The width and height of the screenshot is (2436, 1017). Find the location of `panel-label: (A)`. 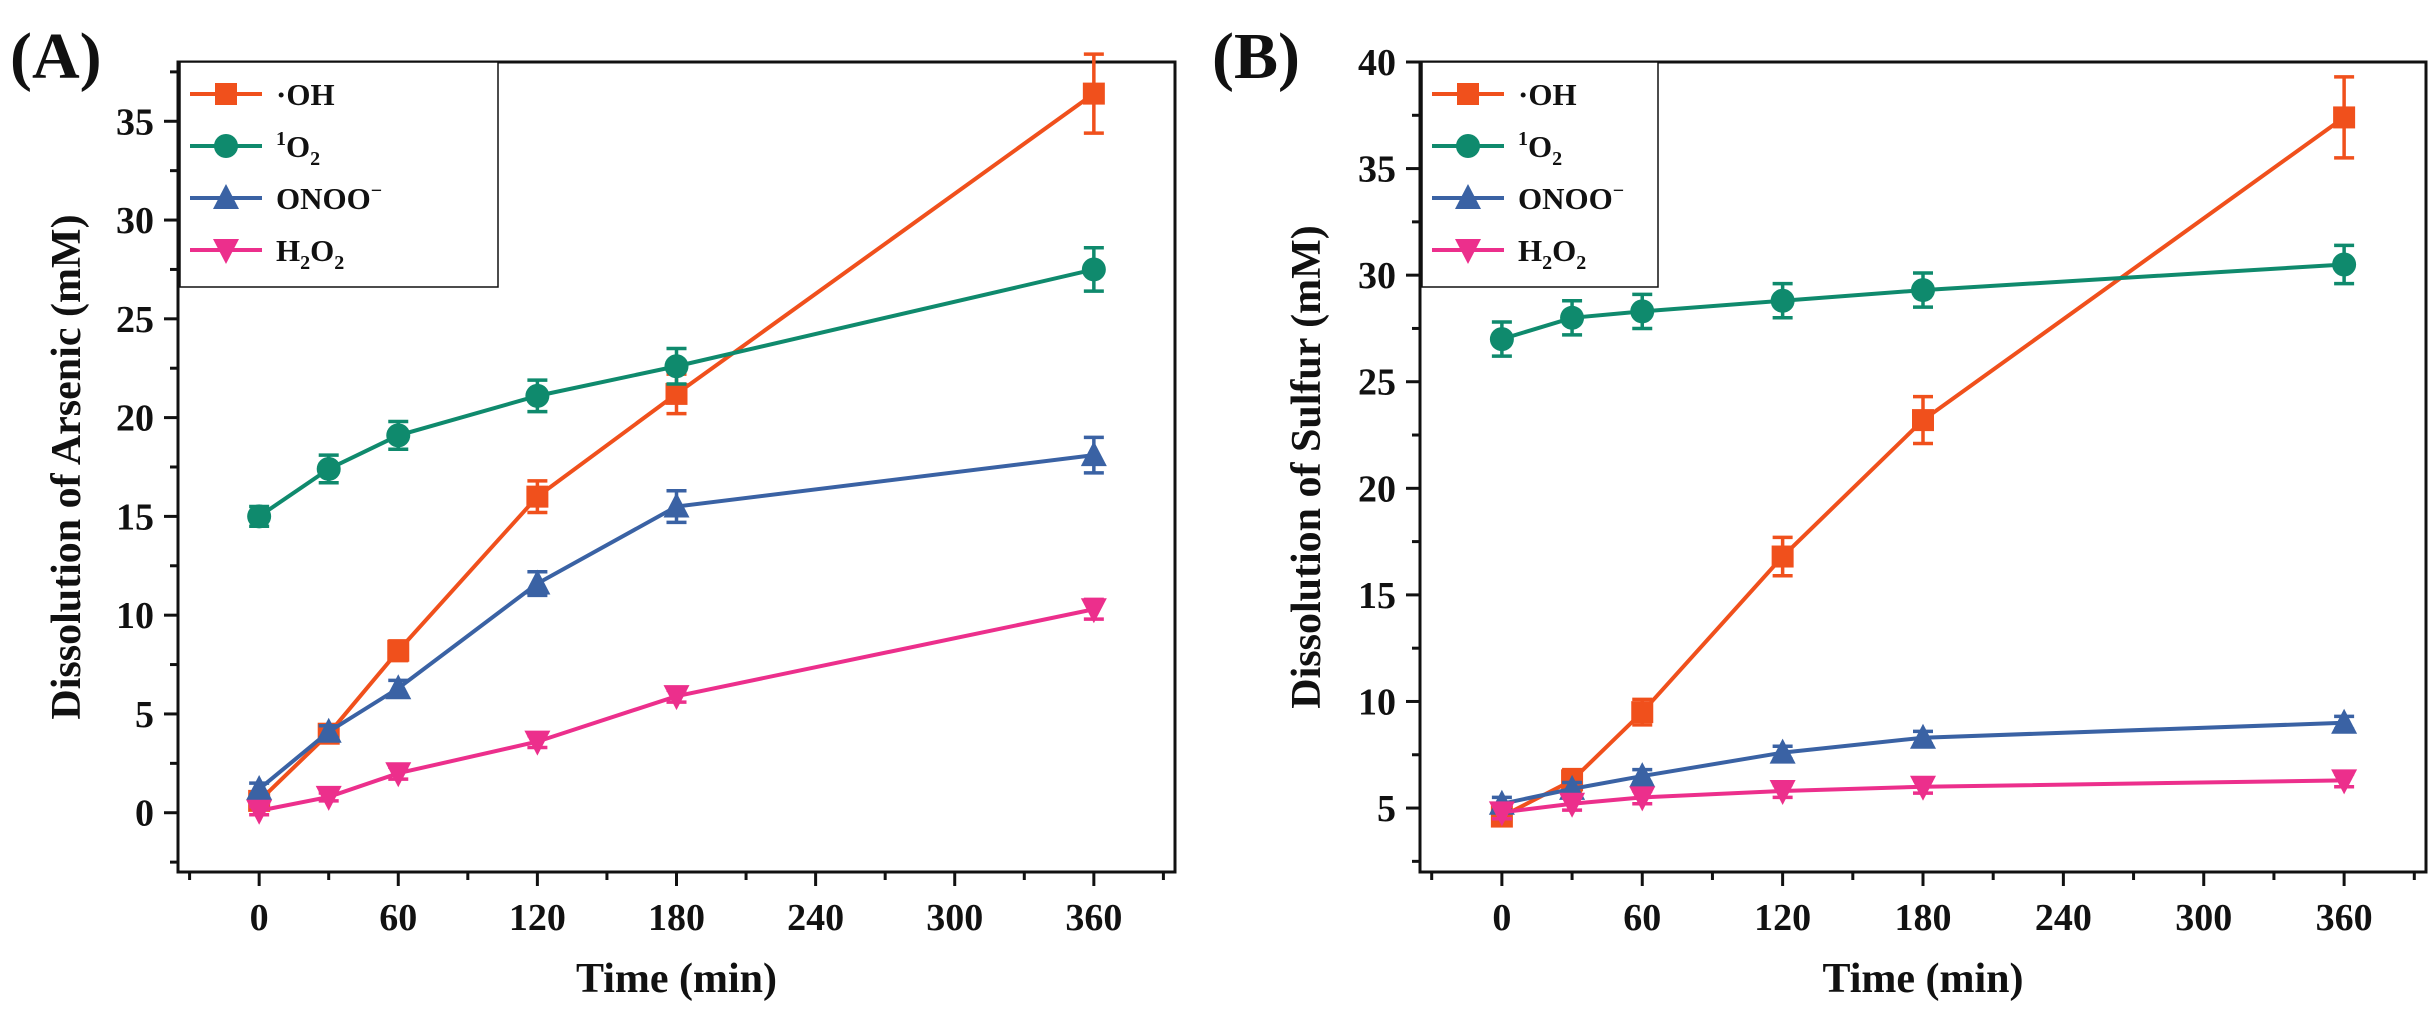

panel-label: (A) is located at coordinates (56, 56).